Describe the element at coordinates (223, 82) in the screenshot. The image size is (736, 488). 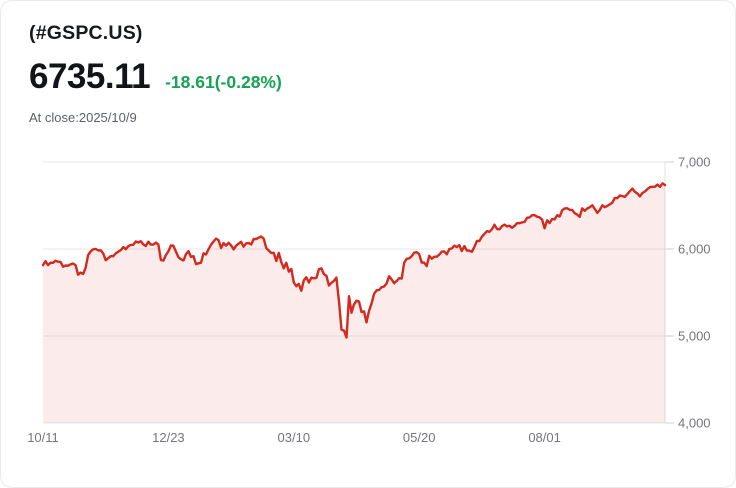
I see `price-change: -18.61(-0.28%)` at that location.